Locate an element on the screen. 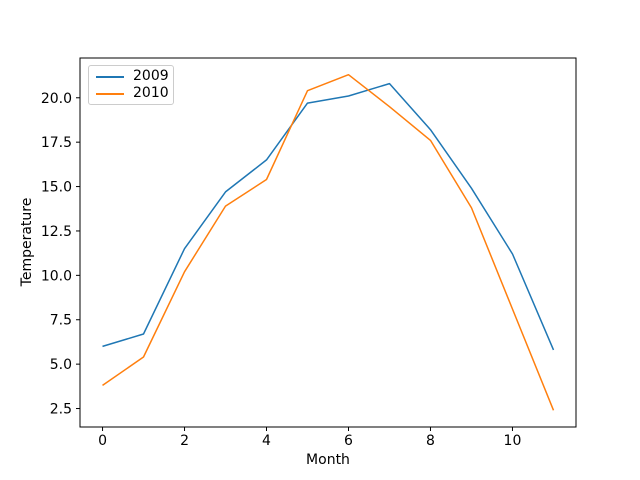  y-tick-label: 12.5 is located at coordinates (56, 232).